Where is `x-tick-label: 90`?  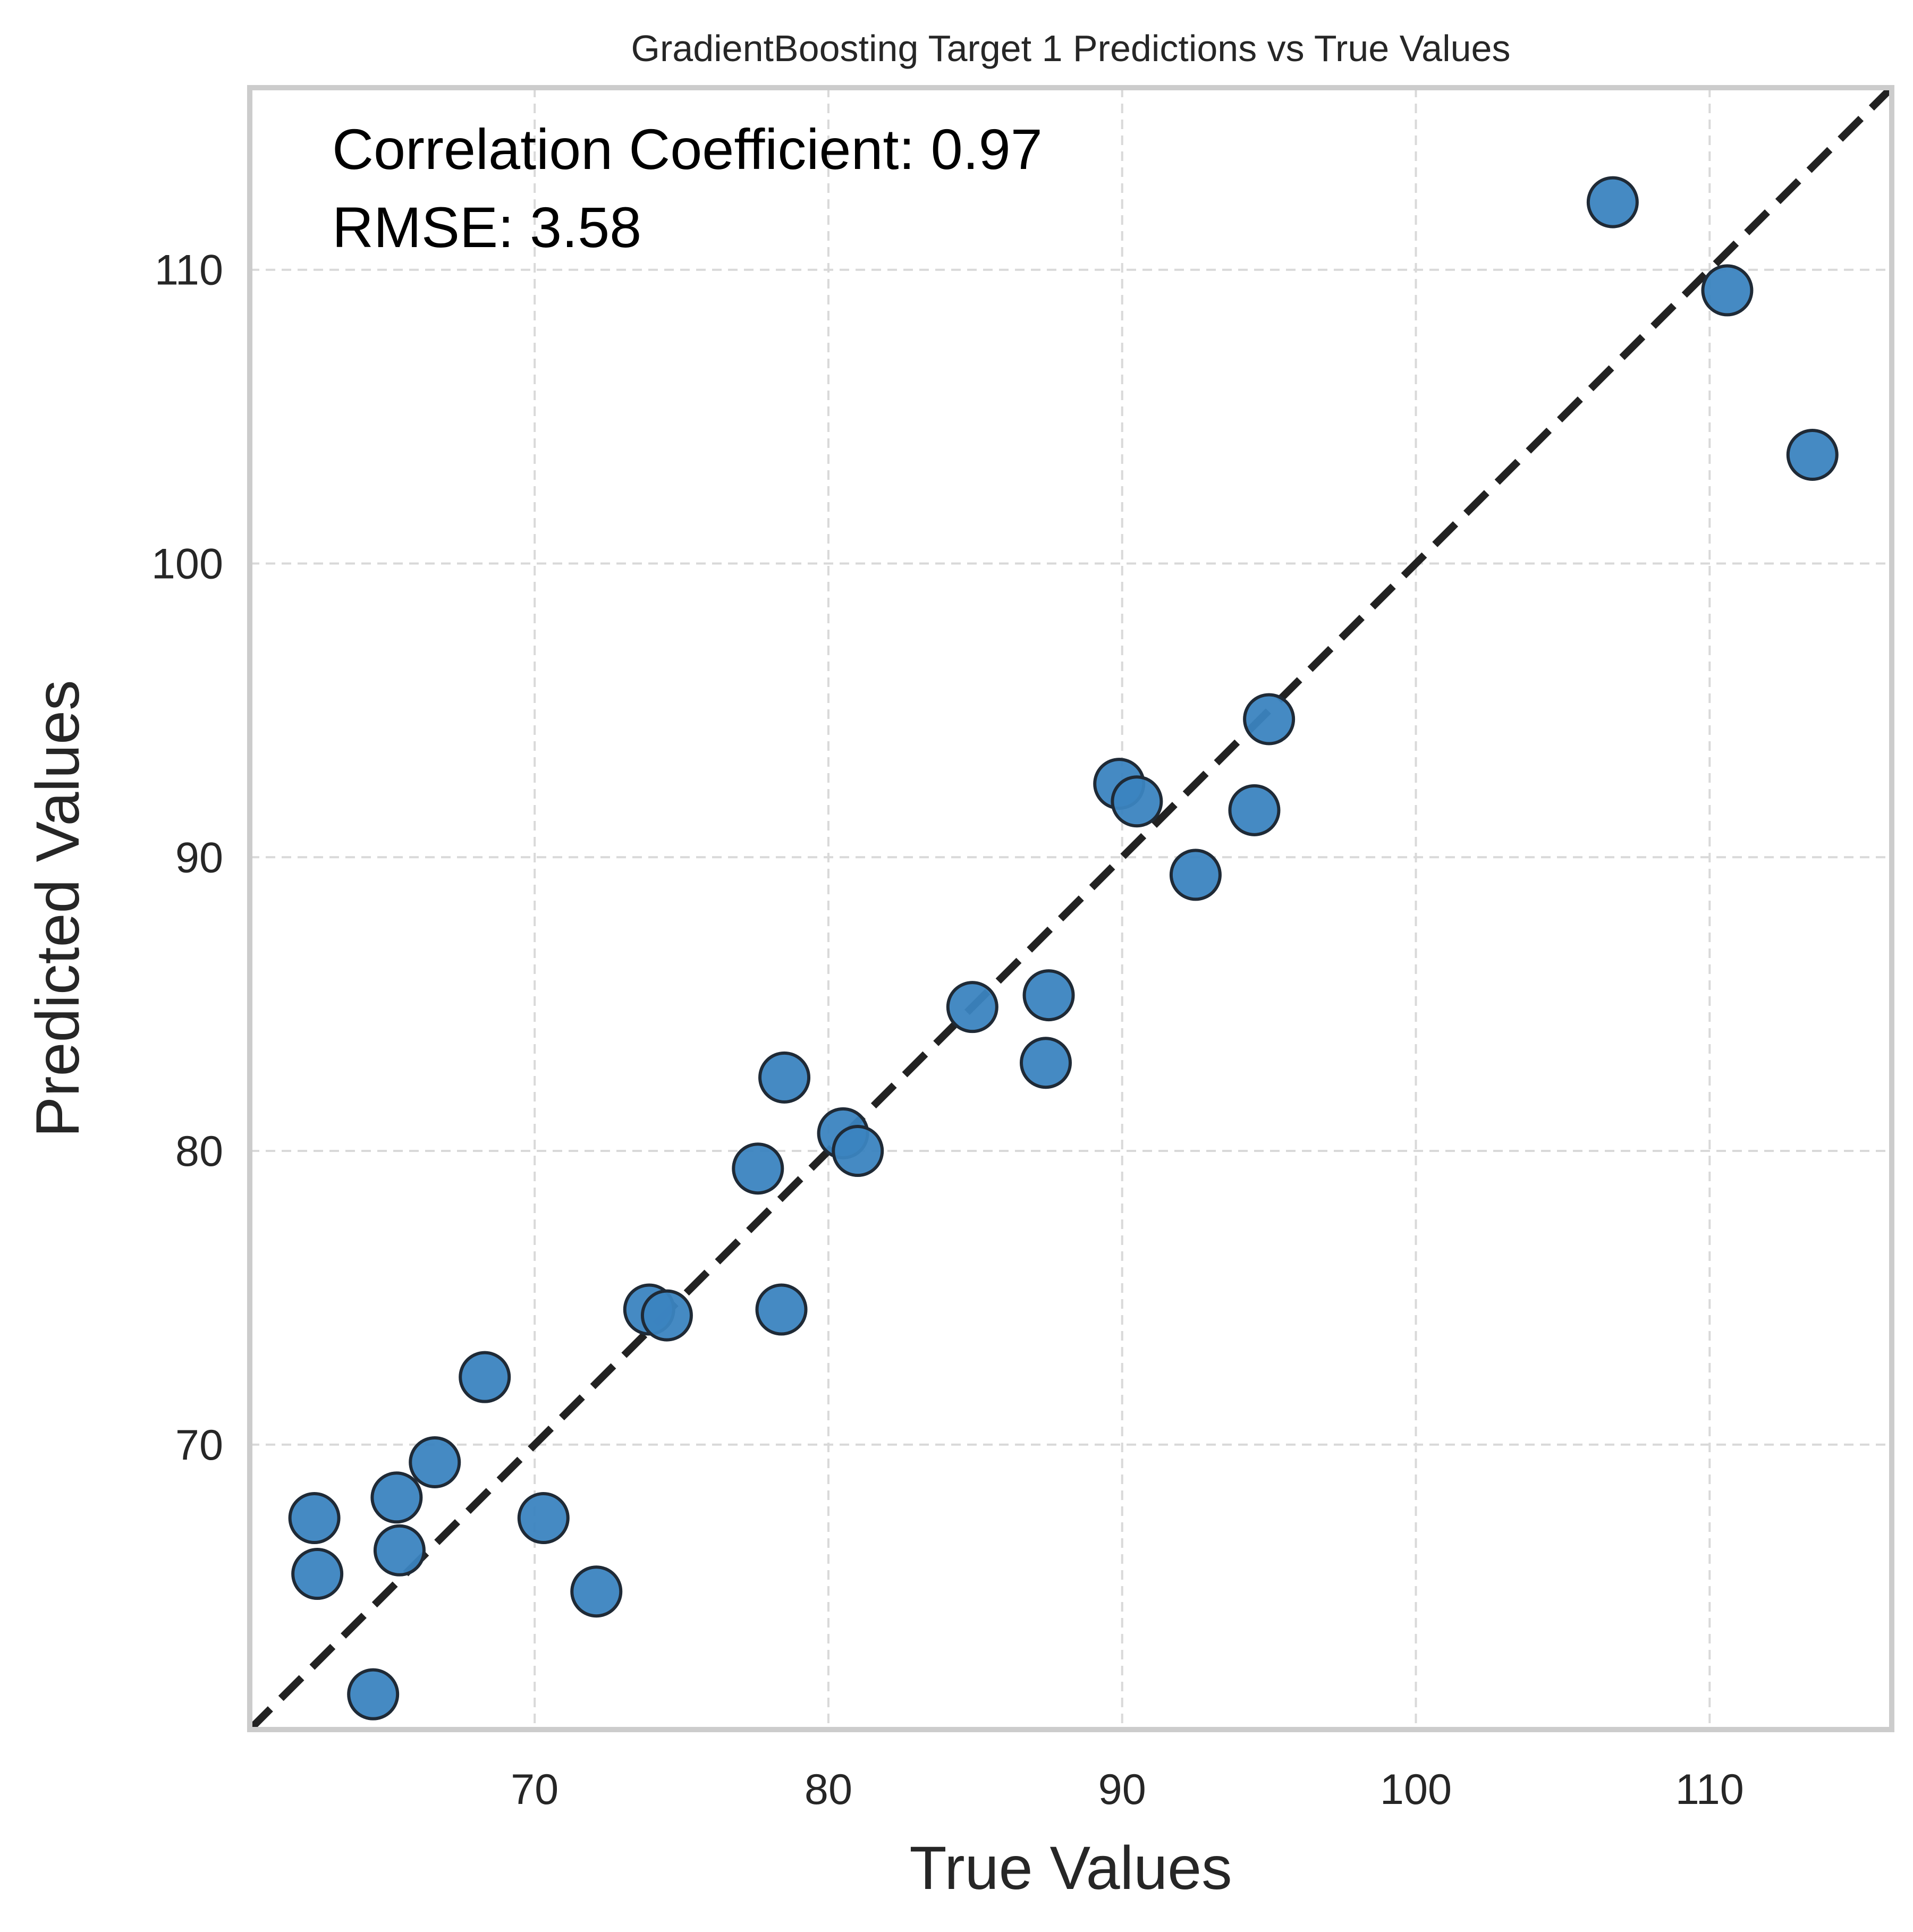
x-tick-label: 90 is located at coordinates (1122, 1790).